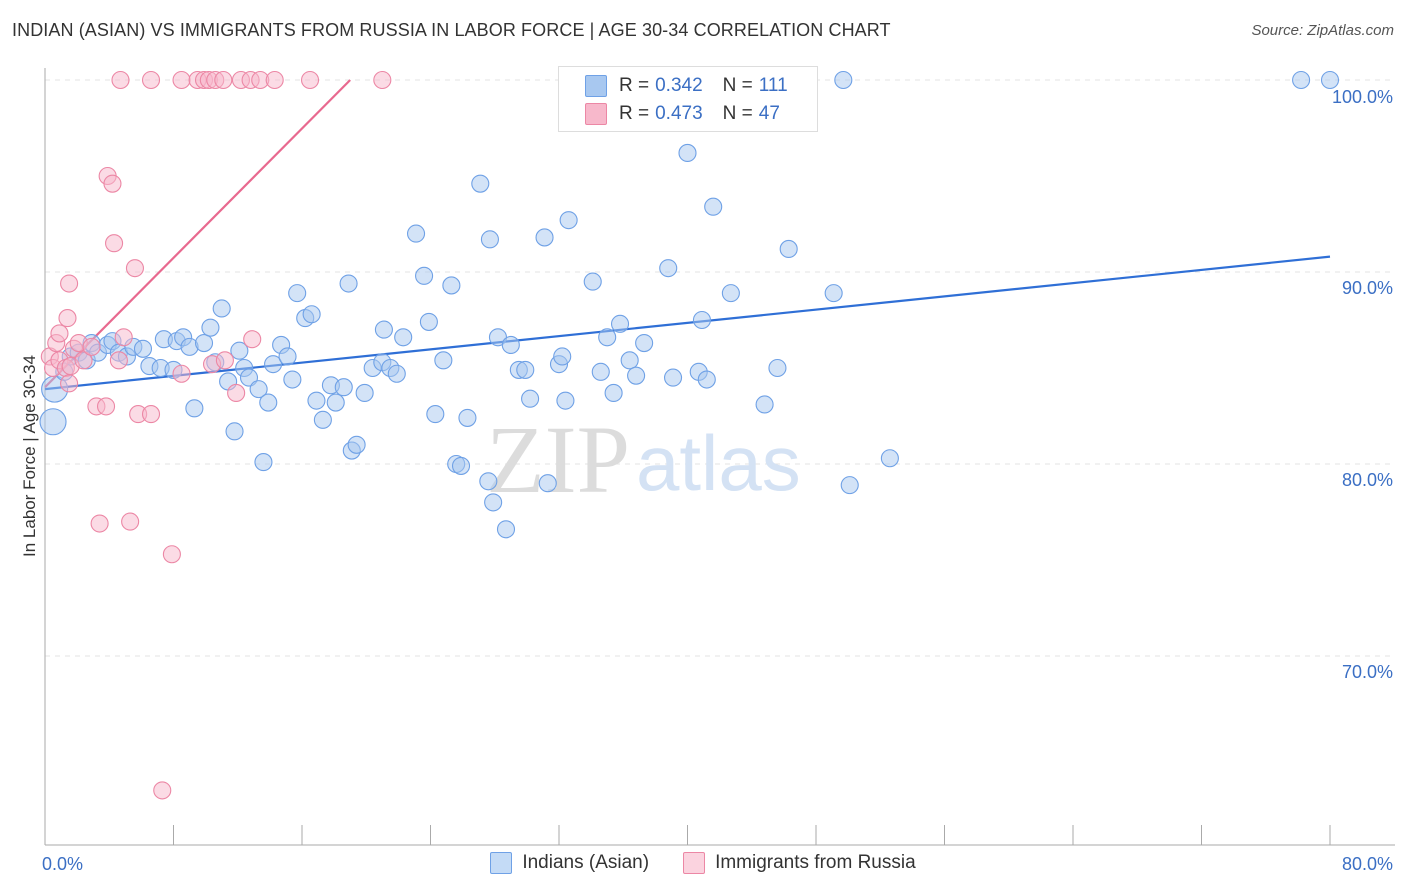  What do you see at coordinates (634, 113) in the screenshot?
I see `r-label: R =` at bounding box center [634, 113].